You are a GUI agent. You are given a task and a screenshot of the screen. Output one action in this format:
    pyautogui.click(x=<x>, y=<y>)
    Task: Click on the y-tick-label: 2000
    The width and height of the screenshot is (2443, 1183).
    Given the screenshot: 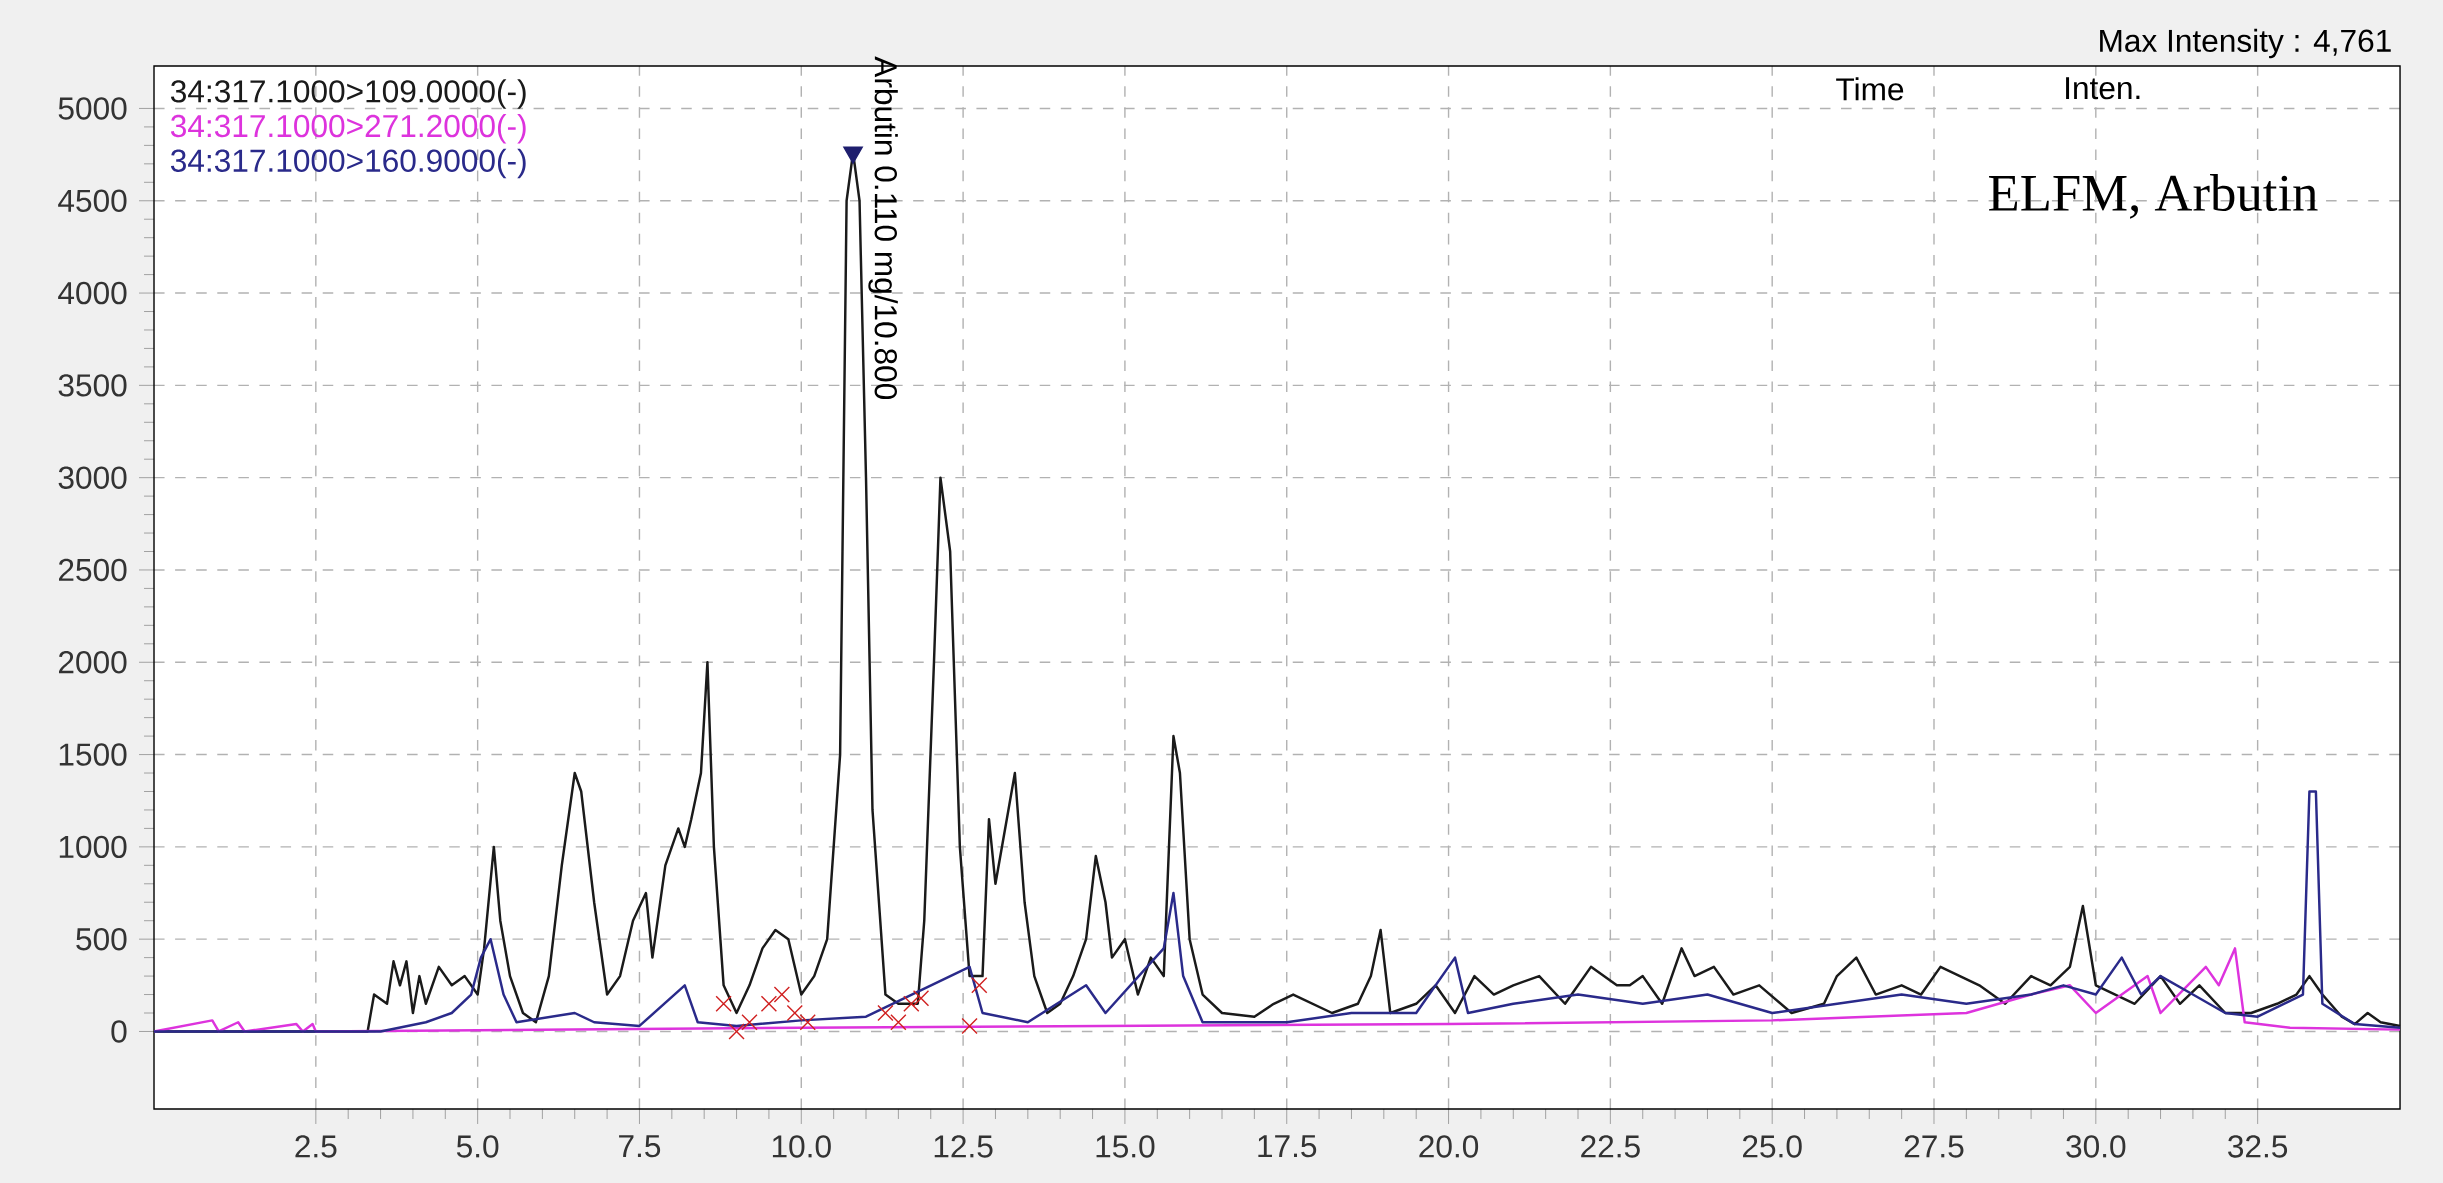 What is the action you would take?
    pyautogui.click(x=93, y=662)
    